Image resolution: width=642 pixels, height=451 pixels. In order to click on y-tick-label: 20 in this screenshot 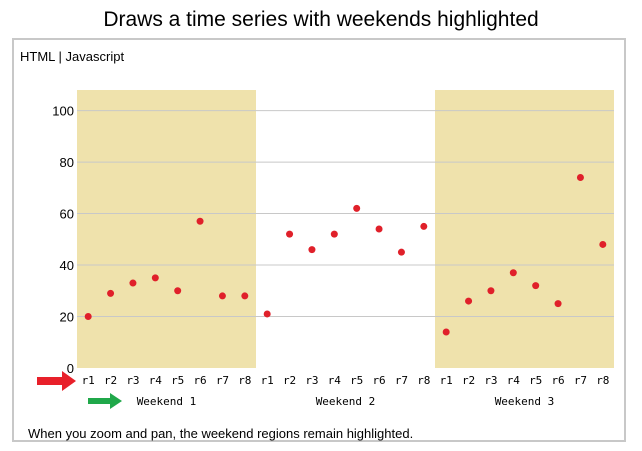, I will do `click(67, 317)`.